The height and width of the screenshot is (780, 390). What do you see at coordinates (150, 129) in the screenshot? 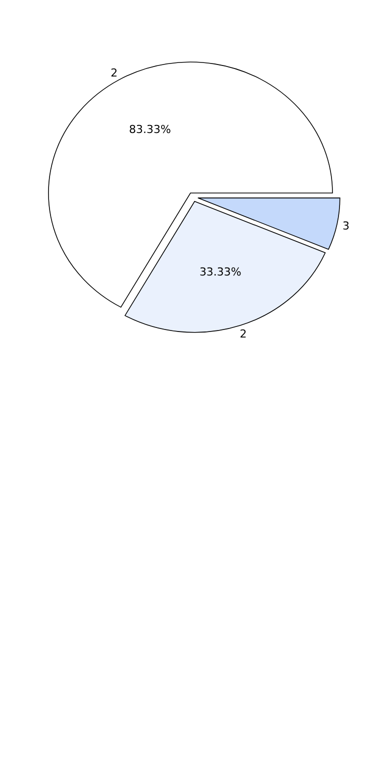
I see `data-label: 83.33%` at bounding box center [150, 129].